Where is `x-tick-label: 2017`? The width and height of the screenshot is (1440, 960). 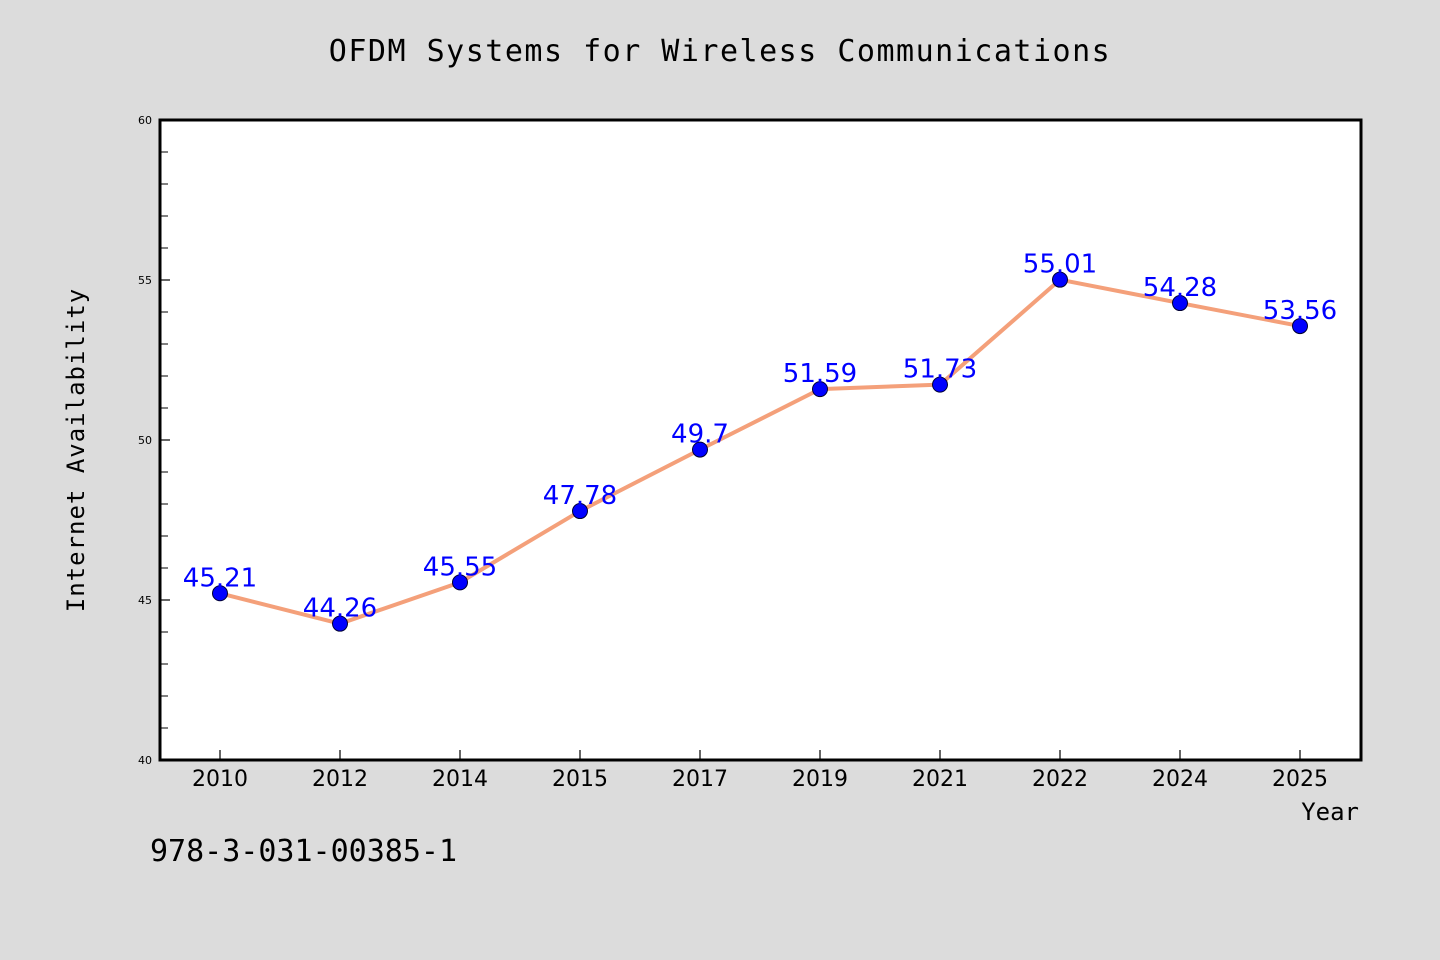 x-tick-label: 2017 is located at coordinates (700, 779).